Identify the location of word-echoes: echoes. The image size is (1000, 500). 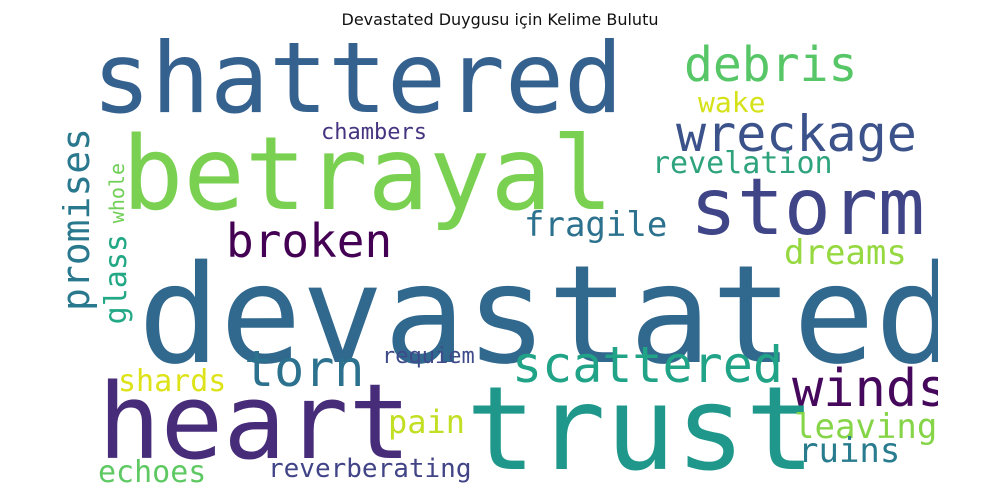
(152, 470).